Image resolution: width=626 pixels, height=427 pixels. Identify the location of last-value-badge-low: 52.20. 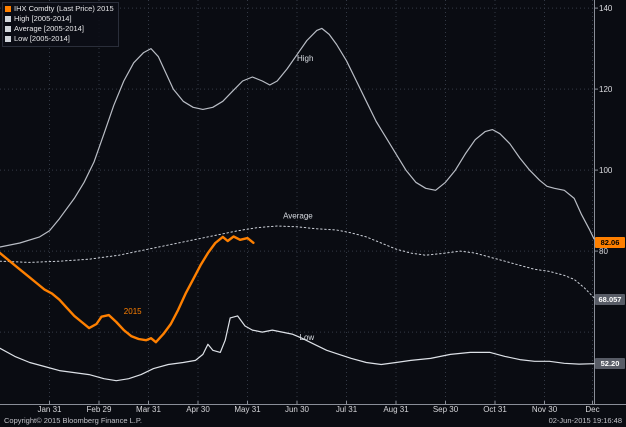
(610, 364).